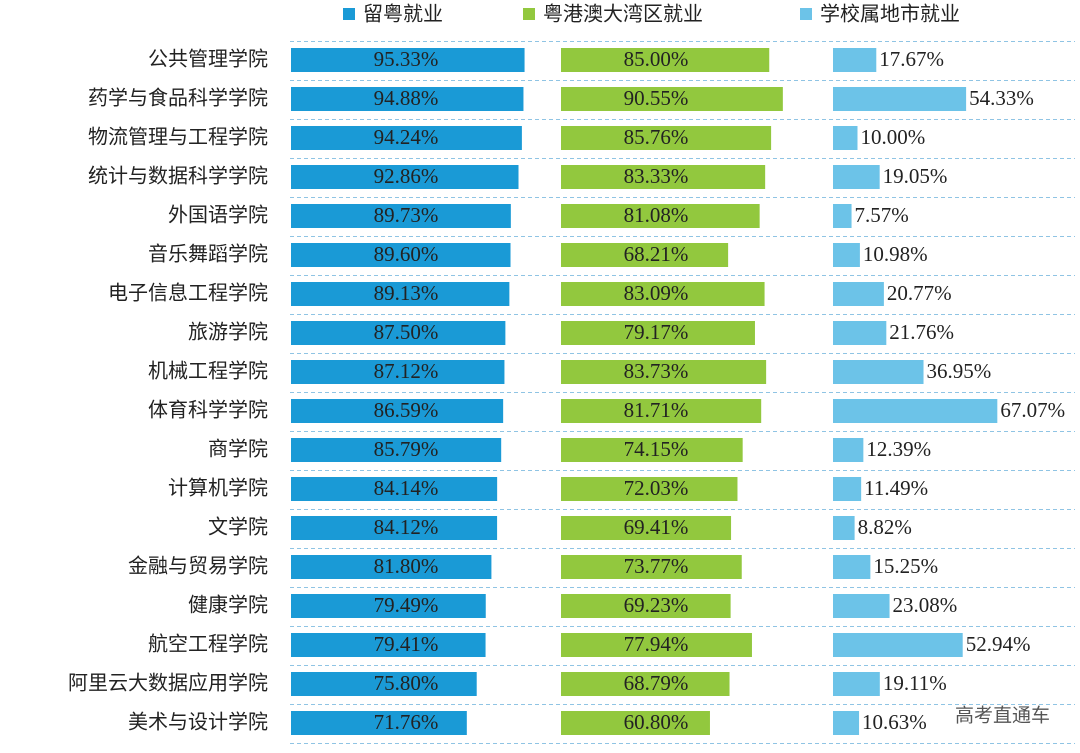 Image resolution: width=1080 pixels, height=753 pixels. What do you see at coordinates (623, 14) in the screenshot?
I see `legend-label: 粤港澳大湾区就业` at bounding box center [623, 14].